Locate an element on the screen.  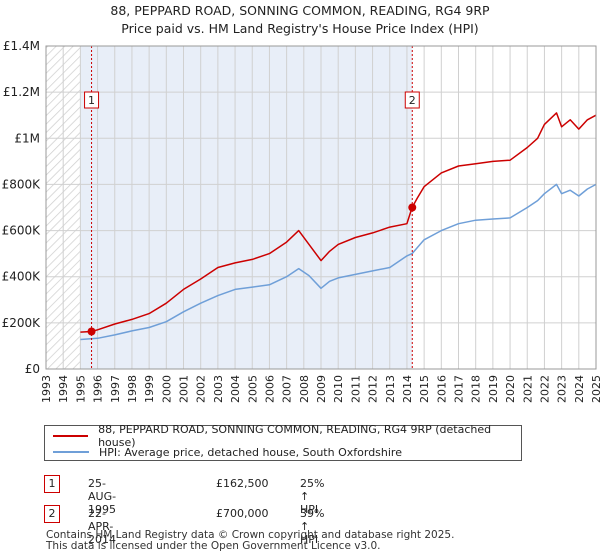
y-tick-label: £600K is located at coordinates (22, 231).